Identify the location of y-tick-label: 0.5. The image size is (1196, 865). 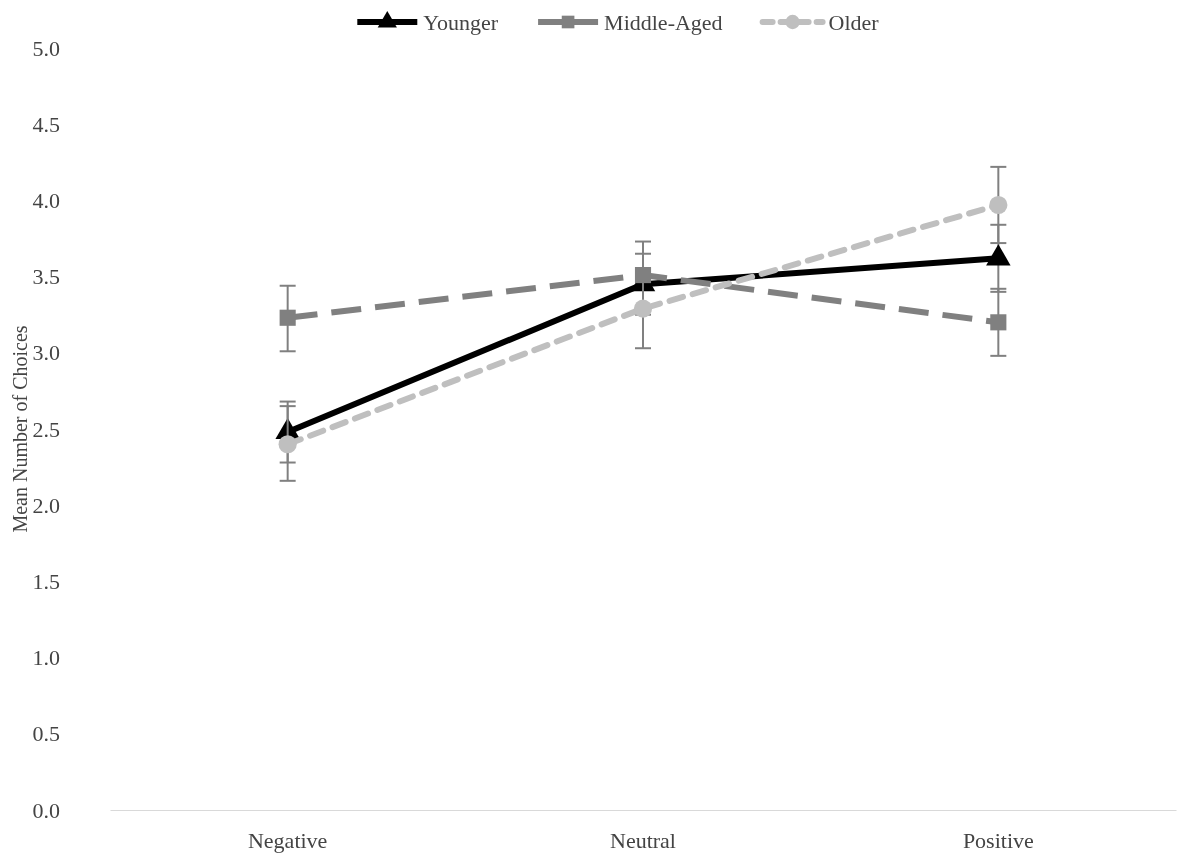
(46, 734).